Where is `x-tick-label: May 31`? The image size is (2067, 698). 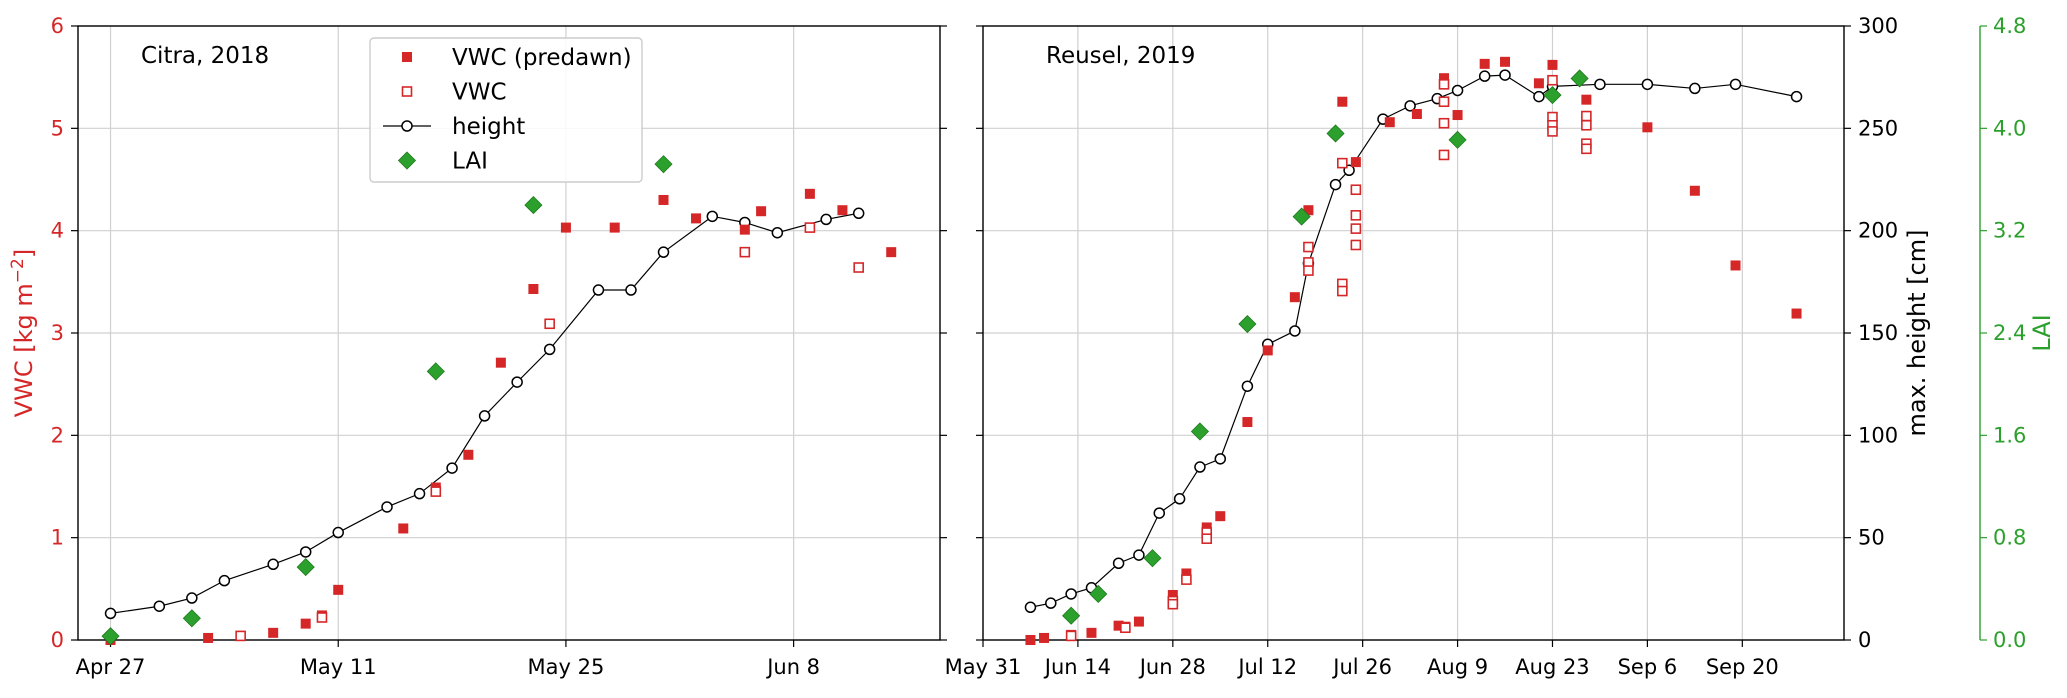 x-tick-label: May 31 is located at coordinates (983, 667).